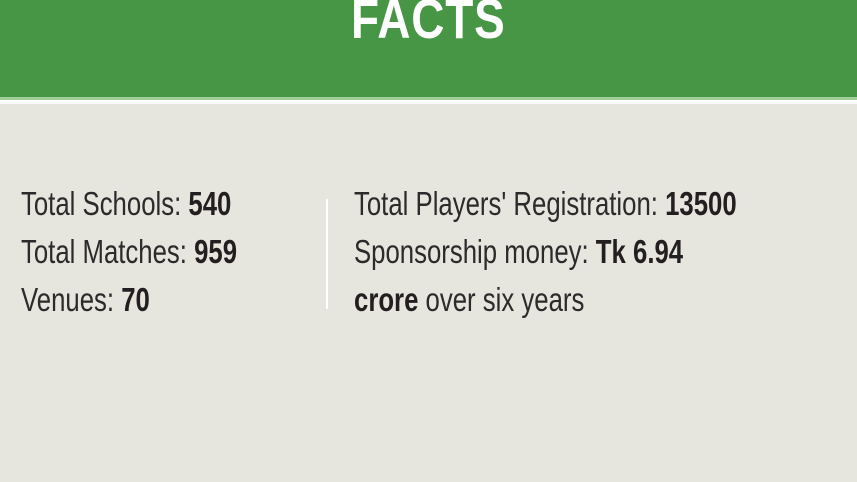  I want to click on fact-venues: Venues: 70, so click(85, 299).